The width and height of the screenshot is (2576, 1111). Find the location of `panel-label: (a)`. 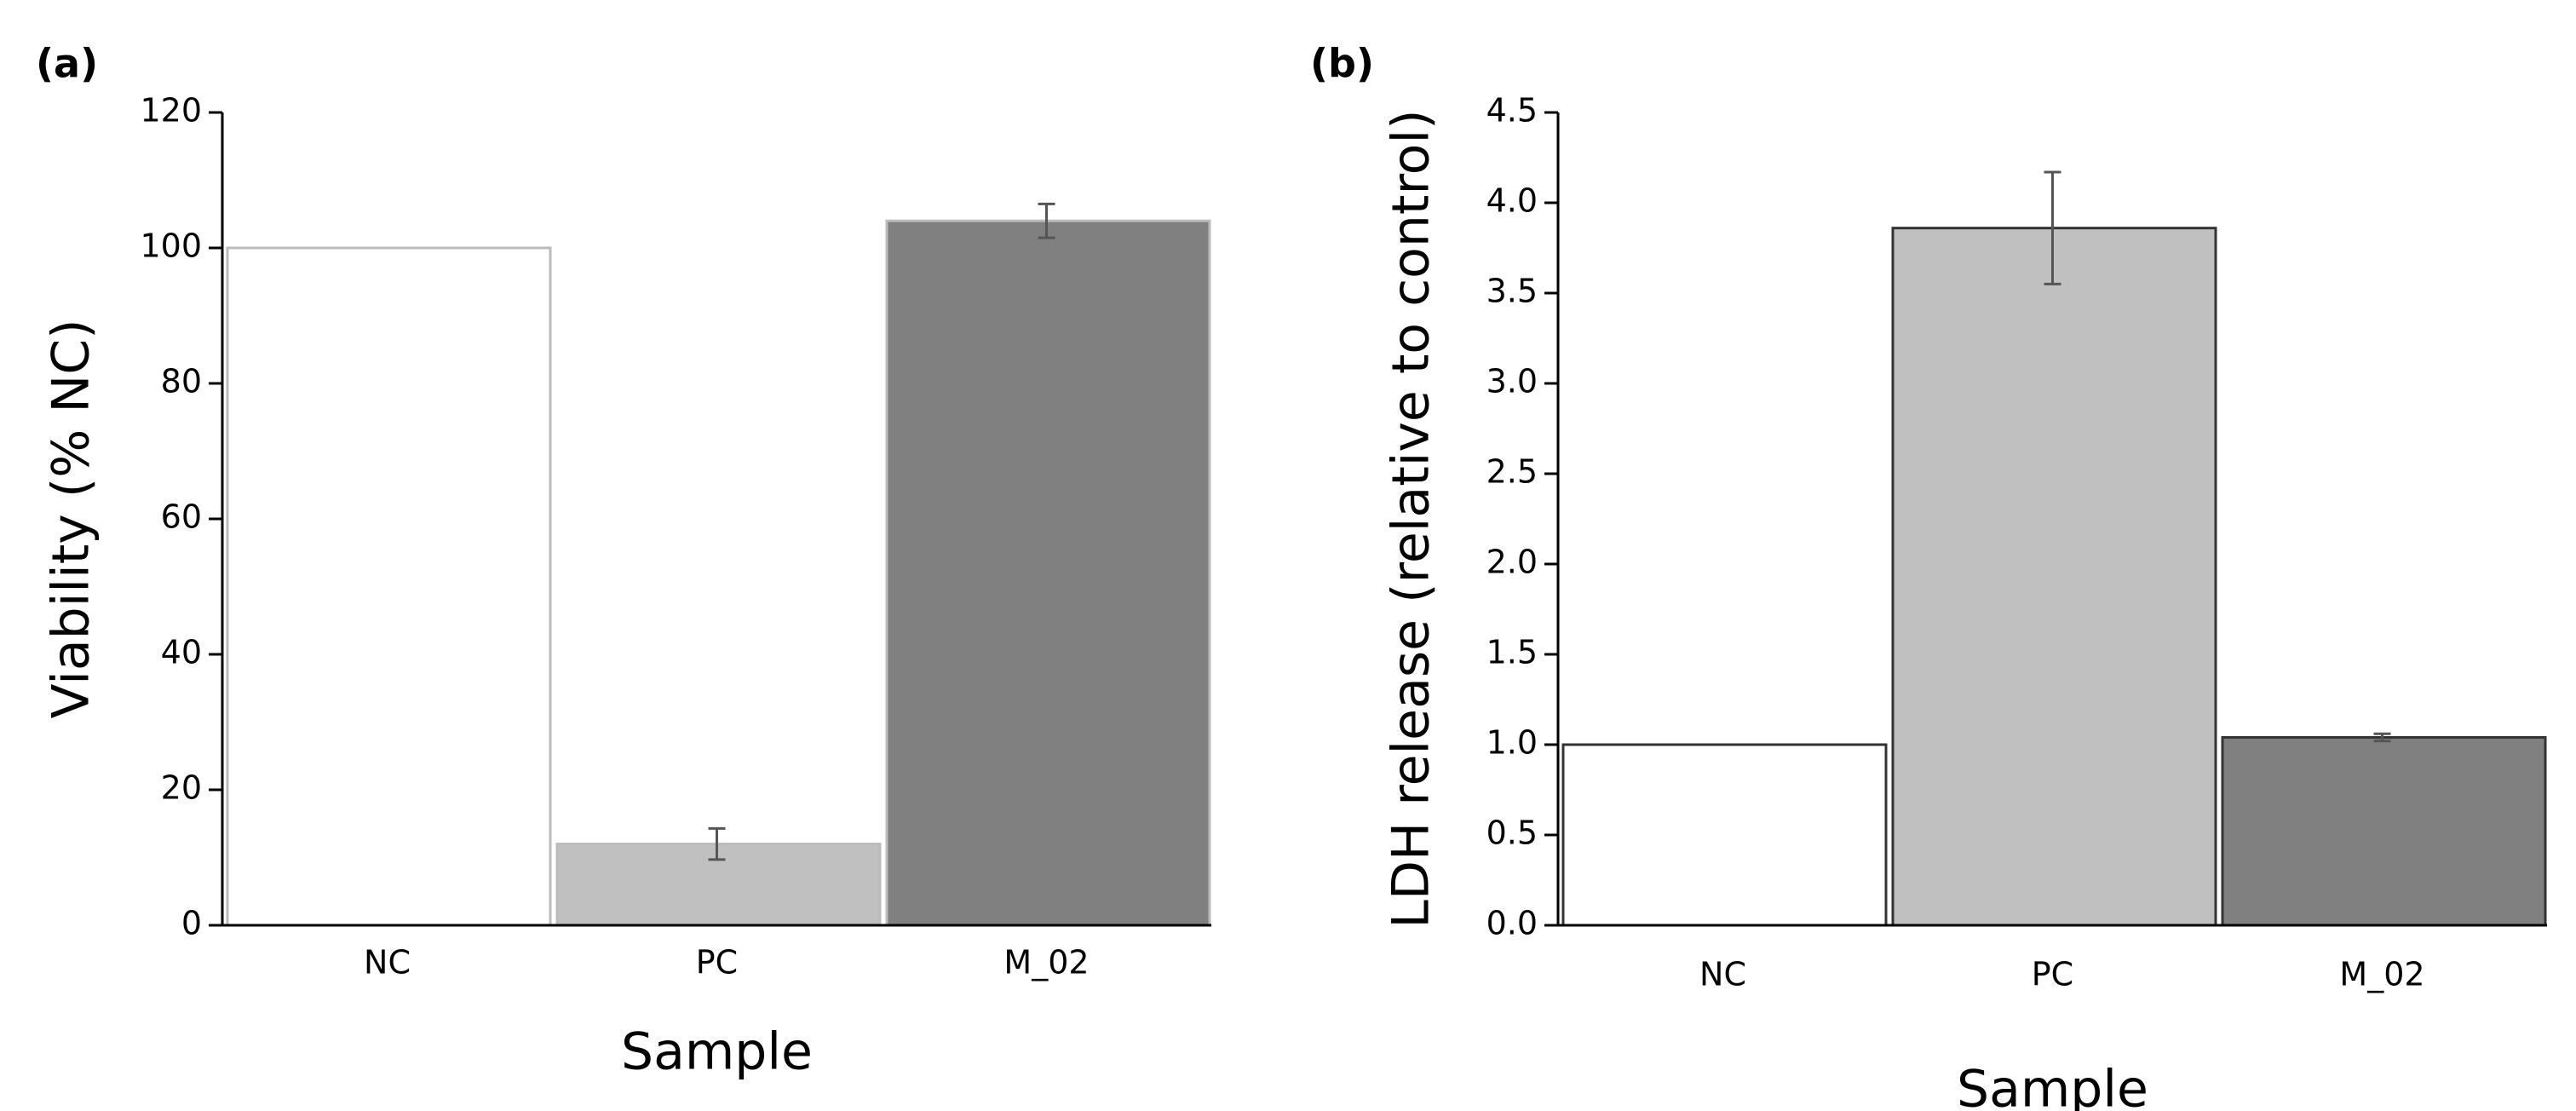

panel-label: (a) is located at coordinates (67, 64).